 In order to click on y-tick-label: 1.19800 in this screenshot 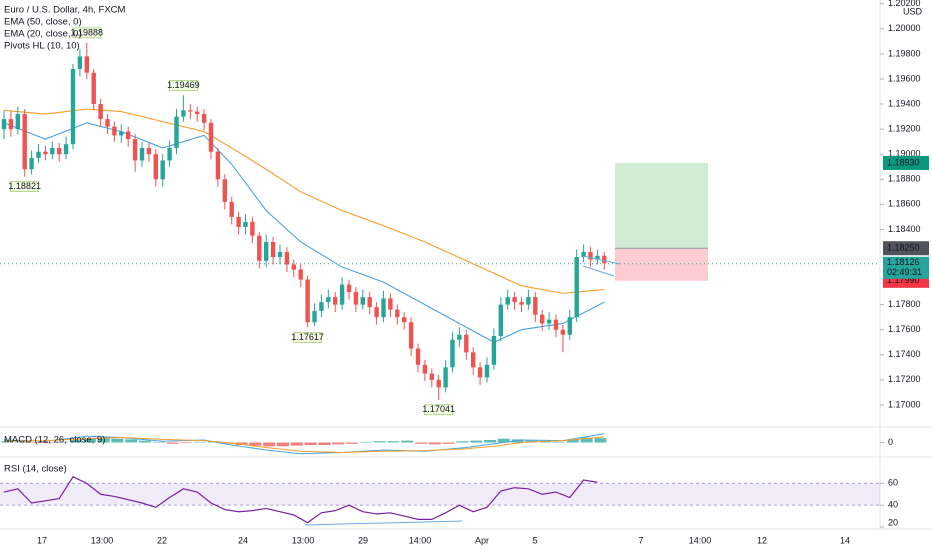, I will do `click(904, 53)`.